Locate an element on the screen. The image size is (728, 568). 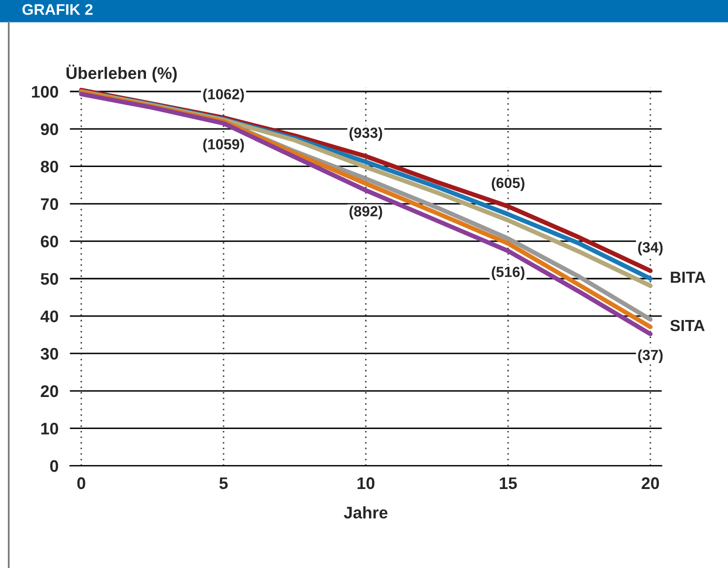
annotation: (1062) is located at coordinates (223, 95).